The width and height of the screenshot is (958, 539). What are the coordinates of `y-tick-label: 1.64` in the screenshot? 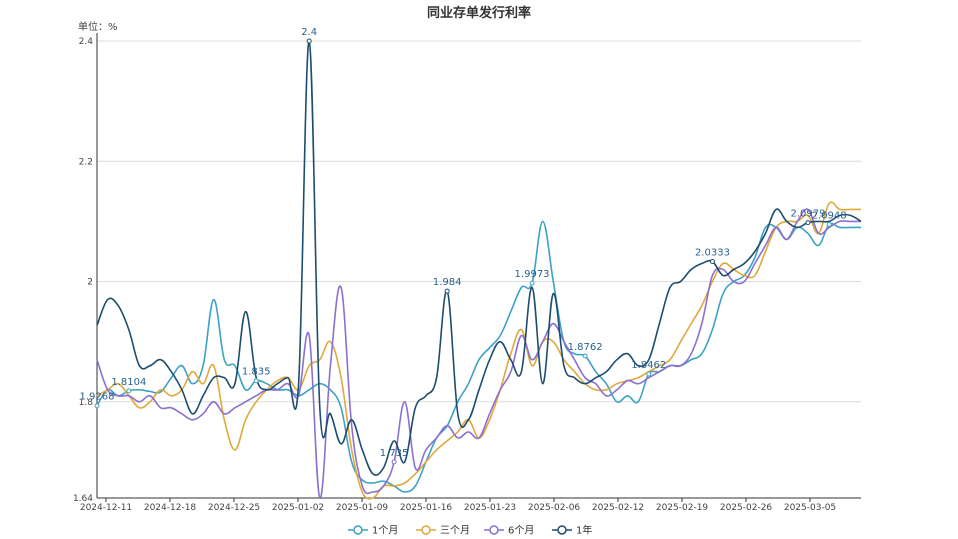 It's located at (83, 499).